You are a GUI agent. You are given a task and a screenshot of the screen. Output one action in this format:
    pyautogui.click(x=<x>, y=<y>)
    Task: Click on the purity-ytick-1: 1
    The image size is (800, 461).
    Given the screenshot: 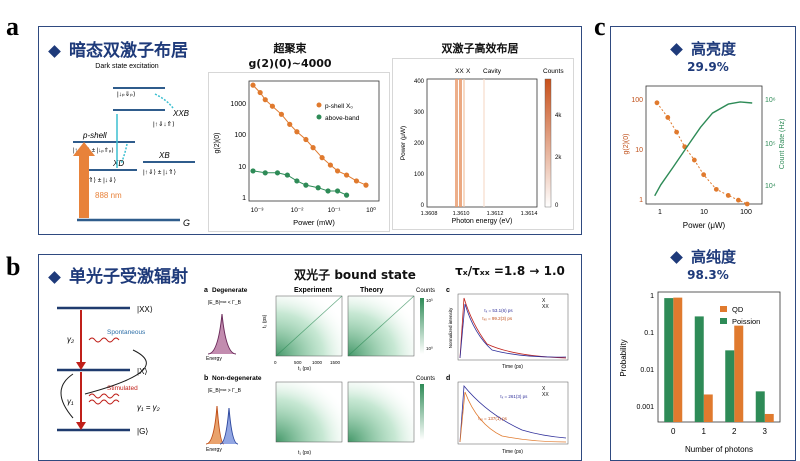 What is the action you would take?
    pyautogui.click(x=652, y=296)
    